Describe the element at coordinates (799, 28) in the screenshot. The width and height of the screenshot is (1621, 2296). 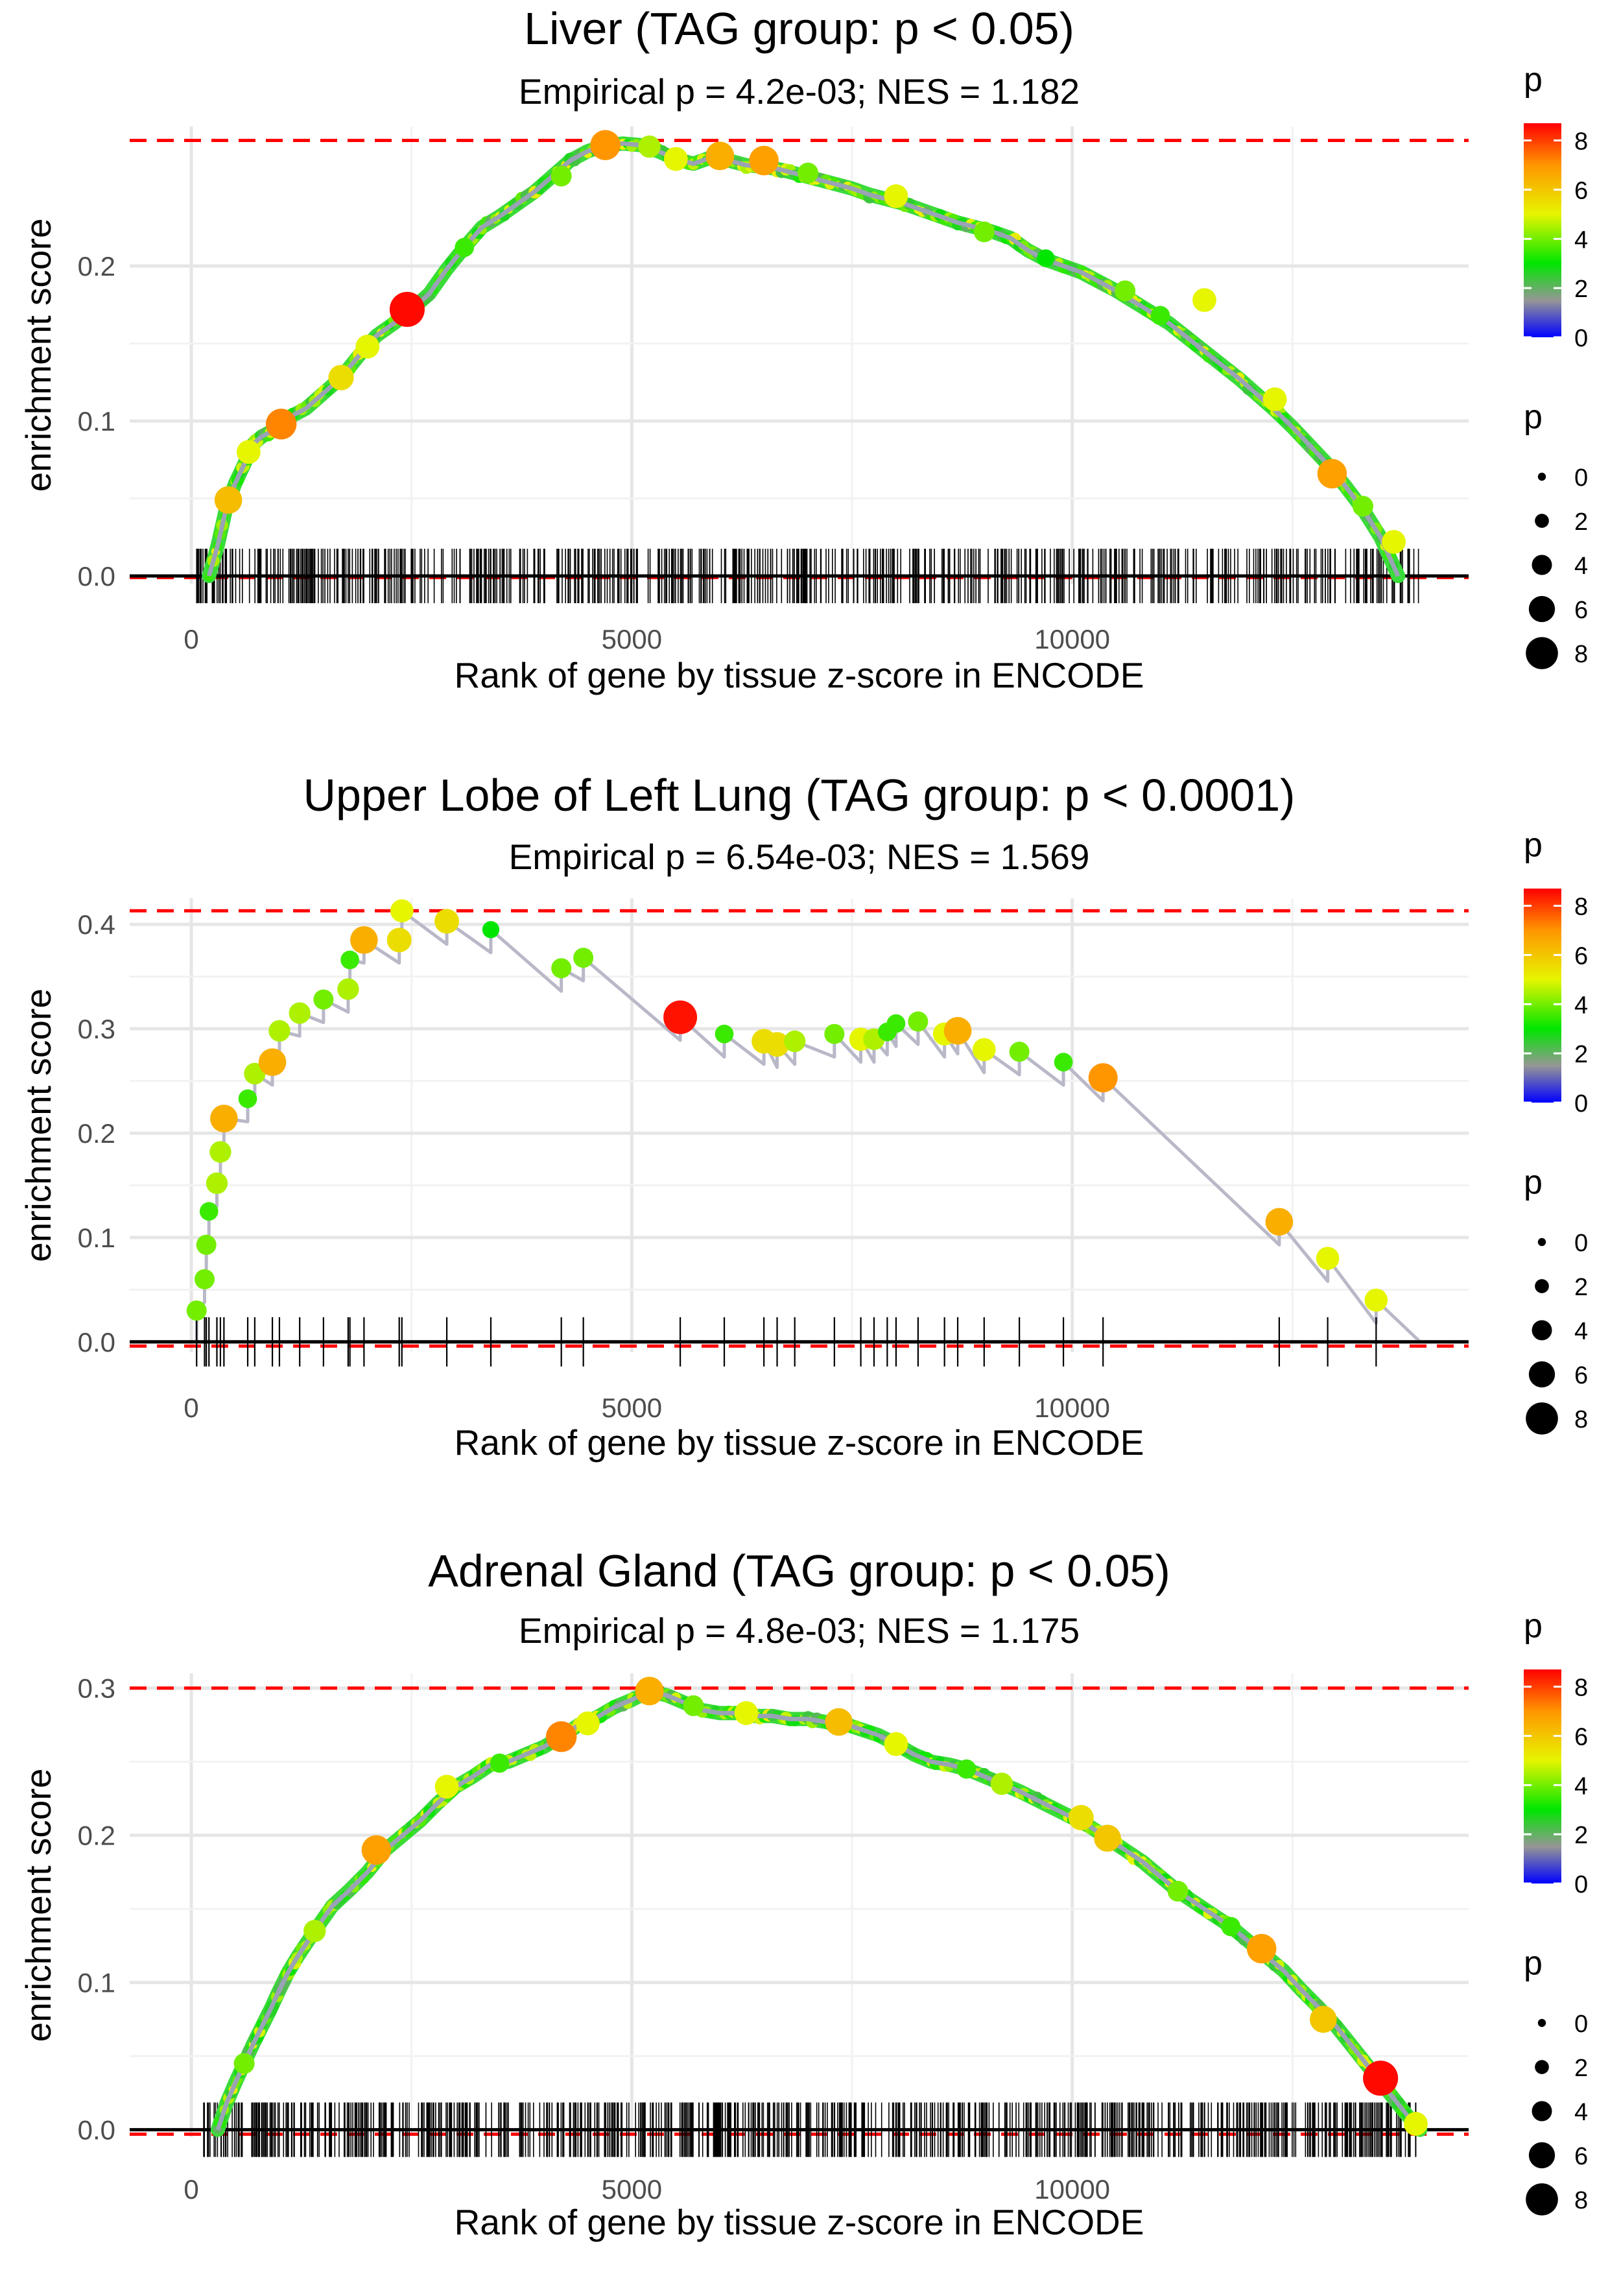
I see `chart-title: Liver (TAG group: p < 0.05)` at that location.